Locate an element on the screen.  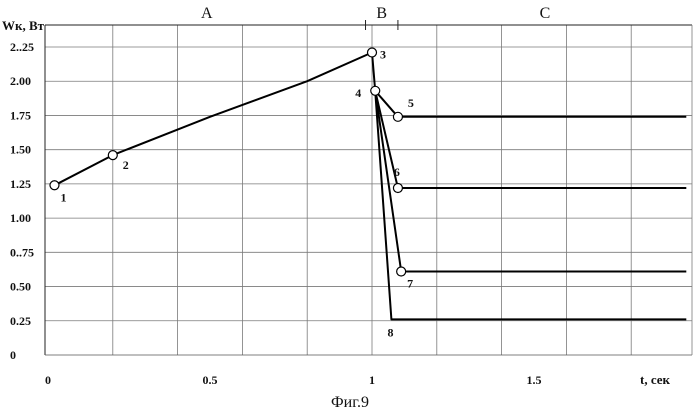
region-label: B is located at coordinates (381, 13).